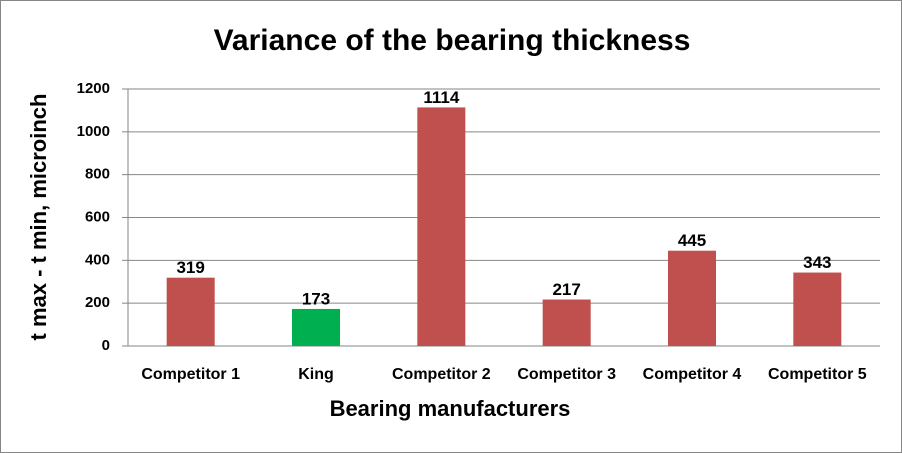 This screenshot has width=902, height=453. What do you see at coordinates (190, 267) in the screenshot?
I see `value-label: 319` at bounding box center [190, 267].